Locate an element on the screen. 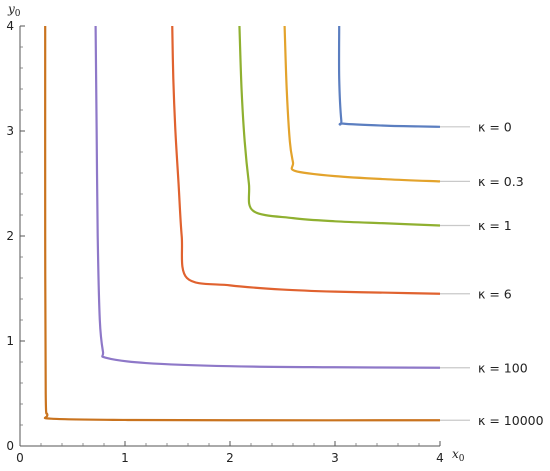 The width and height of the screenshot is (550, 471). y-tick-label: 3 is located at coordinates (10, 131).